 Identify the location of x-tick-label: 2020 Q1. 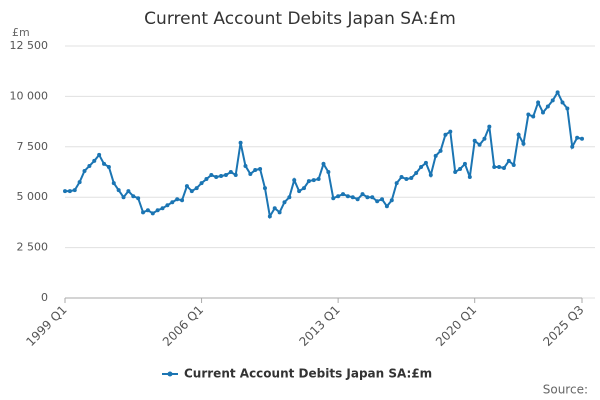
(456, 326).